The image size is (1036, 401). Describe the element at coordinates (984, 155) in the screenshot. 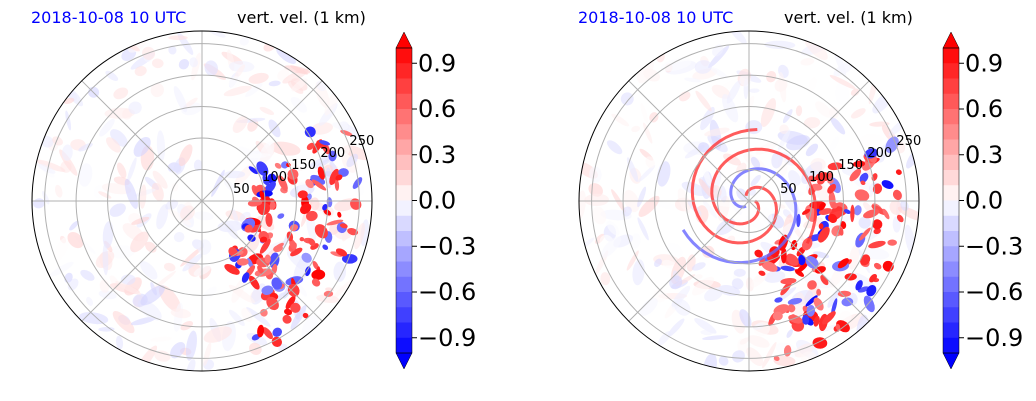

I see `colorbar-tick-label: 0.3` at that location.